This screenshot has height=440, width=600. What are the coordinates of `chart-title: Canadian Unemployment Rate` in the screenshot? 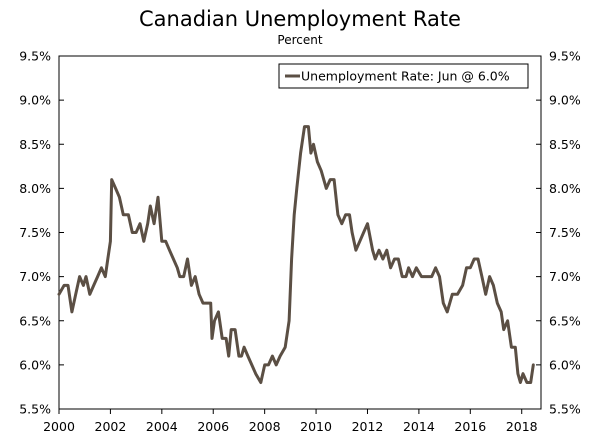 It's located at (300, 19).